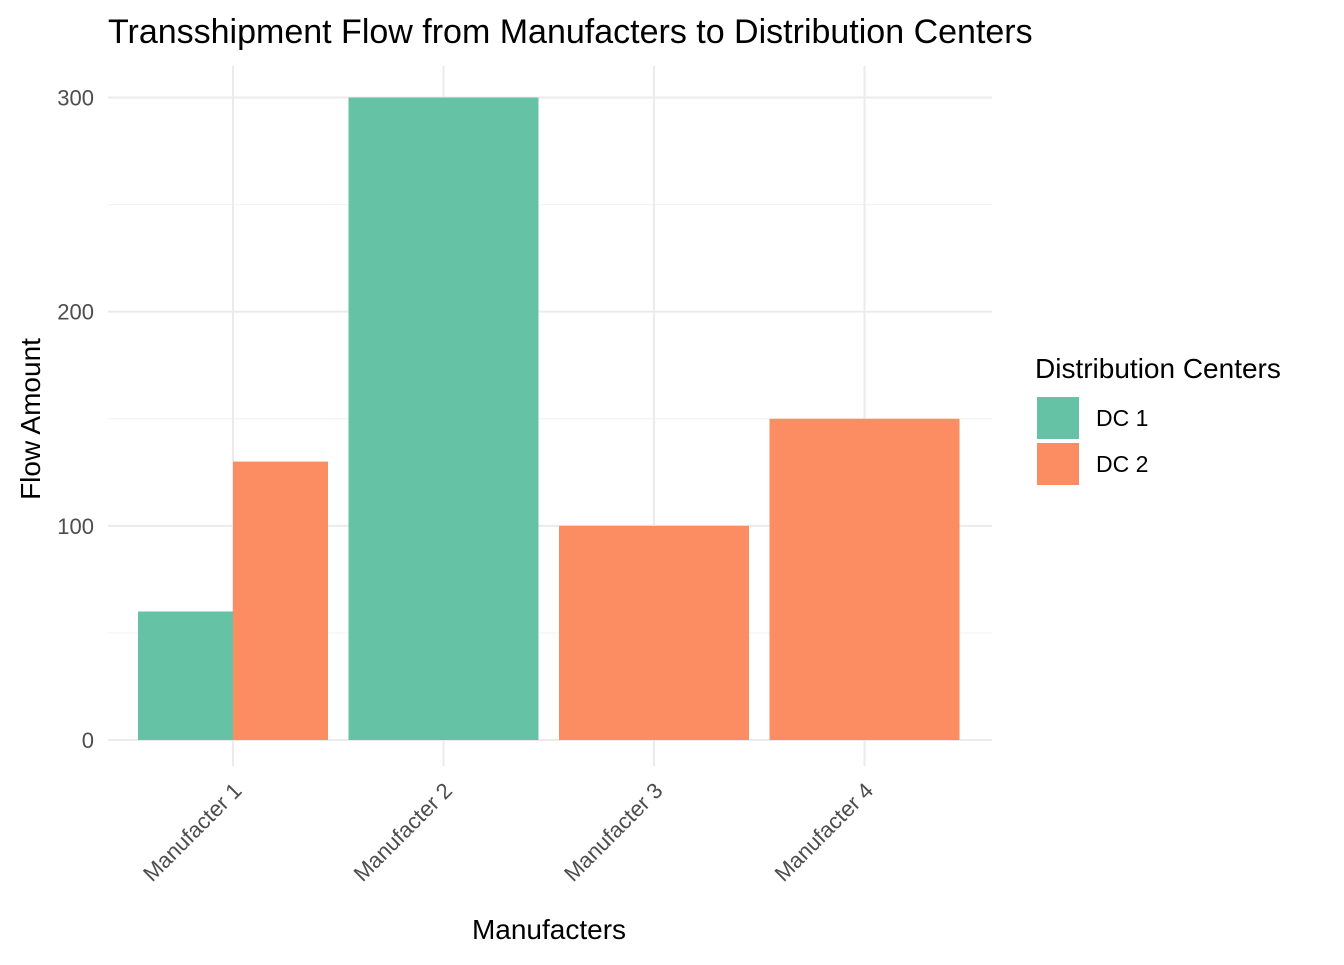 The image size is (1344, 965). I want to click on legend-label: DC 2, so click(1122, 464).